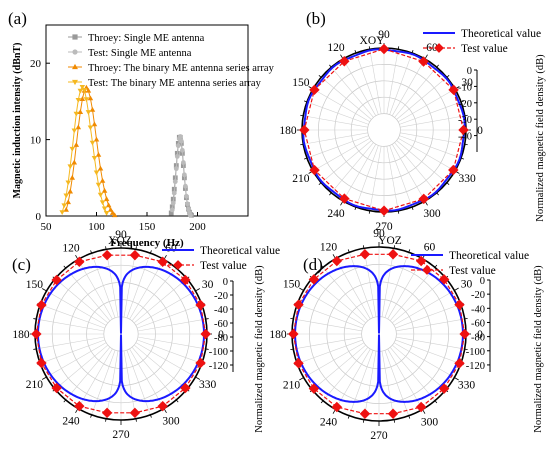  What do you see at coordinates (538, 349) in the screenshot?
I see `radial-axis-title: Normalized magnetic field density (dB)` at bounding box center [538, 349].